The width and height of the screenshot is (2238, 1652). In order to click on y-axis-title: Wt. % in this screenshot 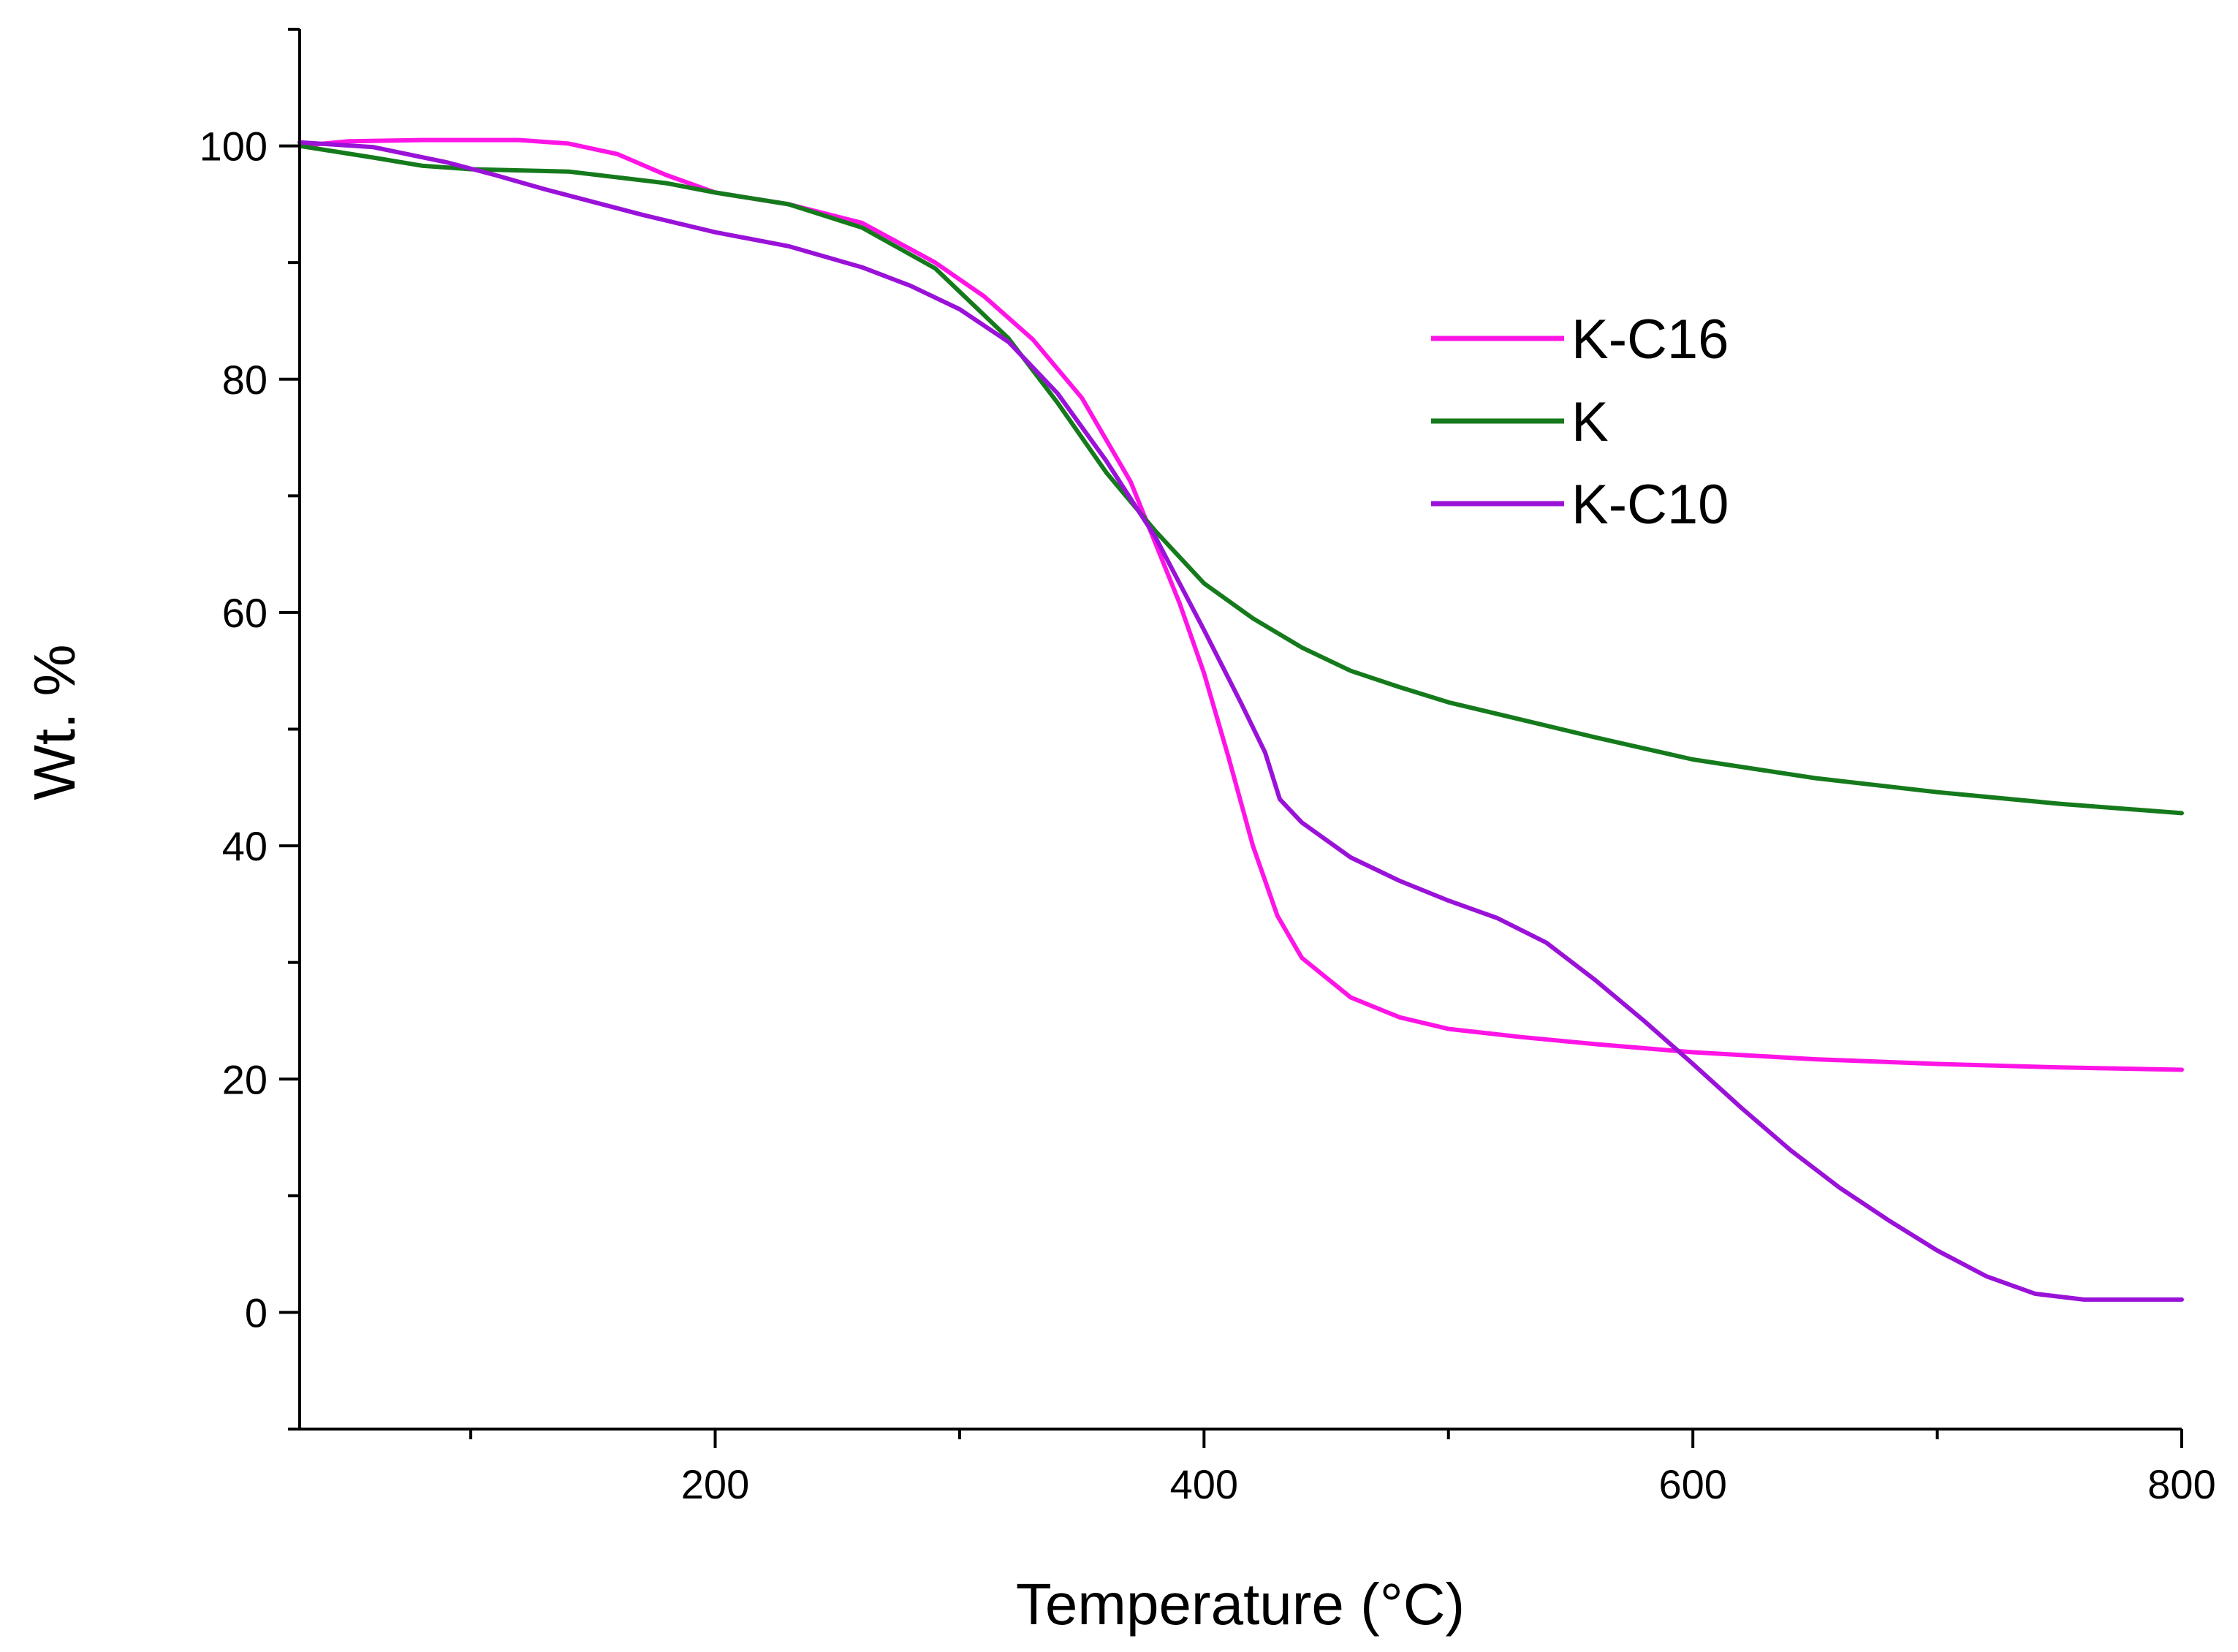, I will do `click(54, 722)`.